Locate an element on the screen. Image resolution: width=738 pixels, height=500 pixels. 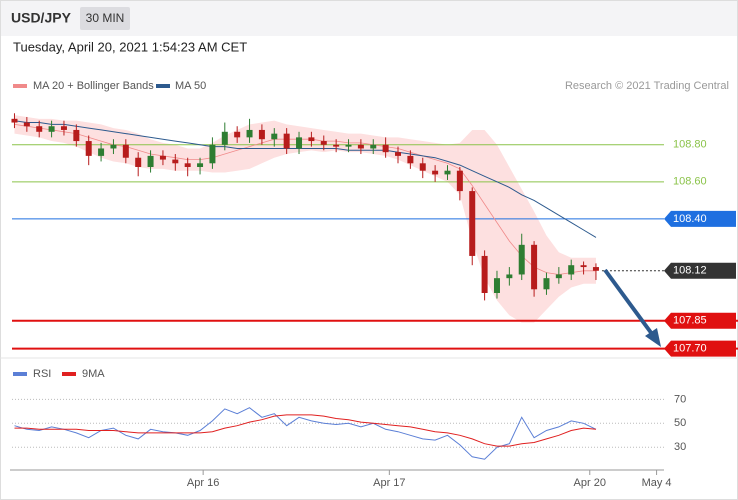
y-tick-label: 30 is located at coordinates (680, 447).